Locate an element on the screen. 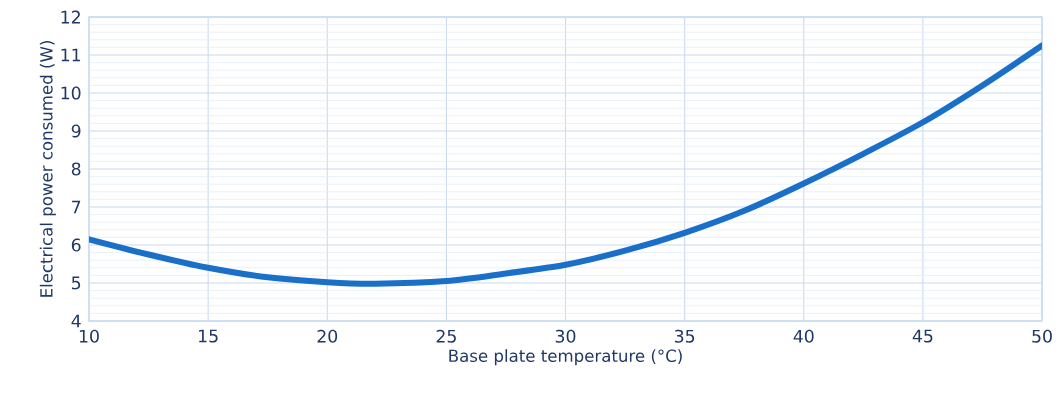  y-tick-label: 7 is located at coordinates (76, 207).